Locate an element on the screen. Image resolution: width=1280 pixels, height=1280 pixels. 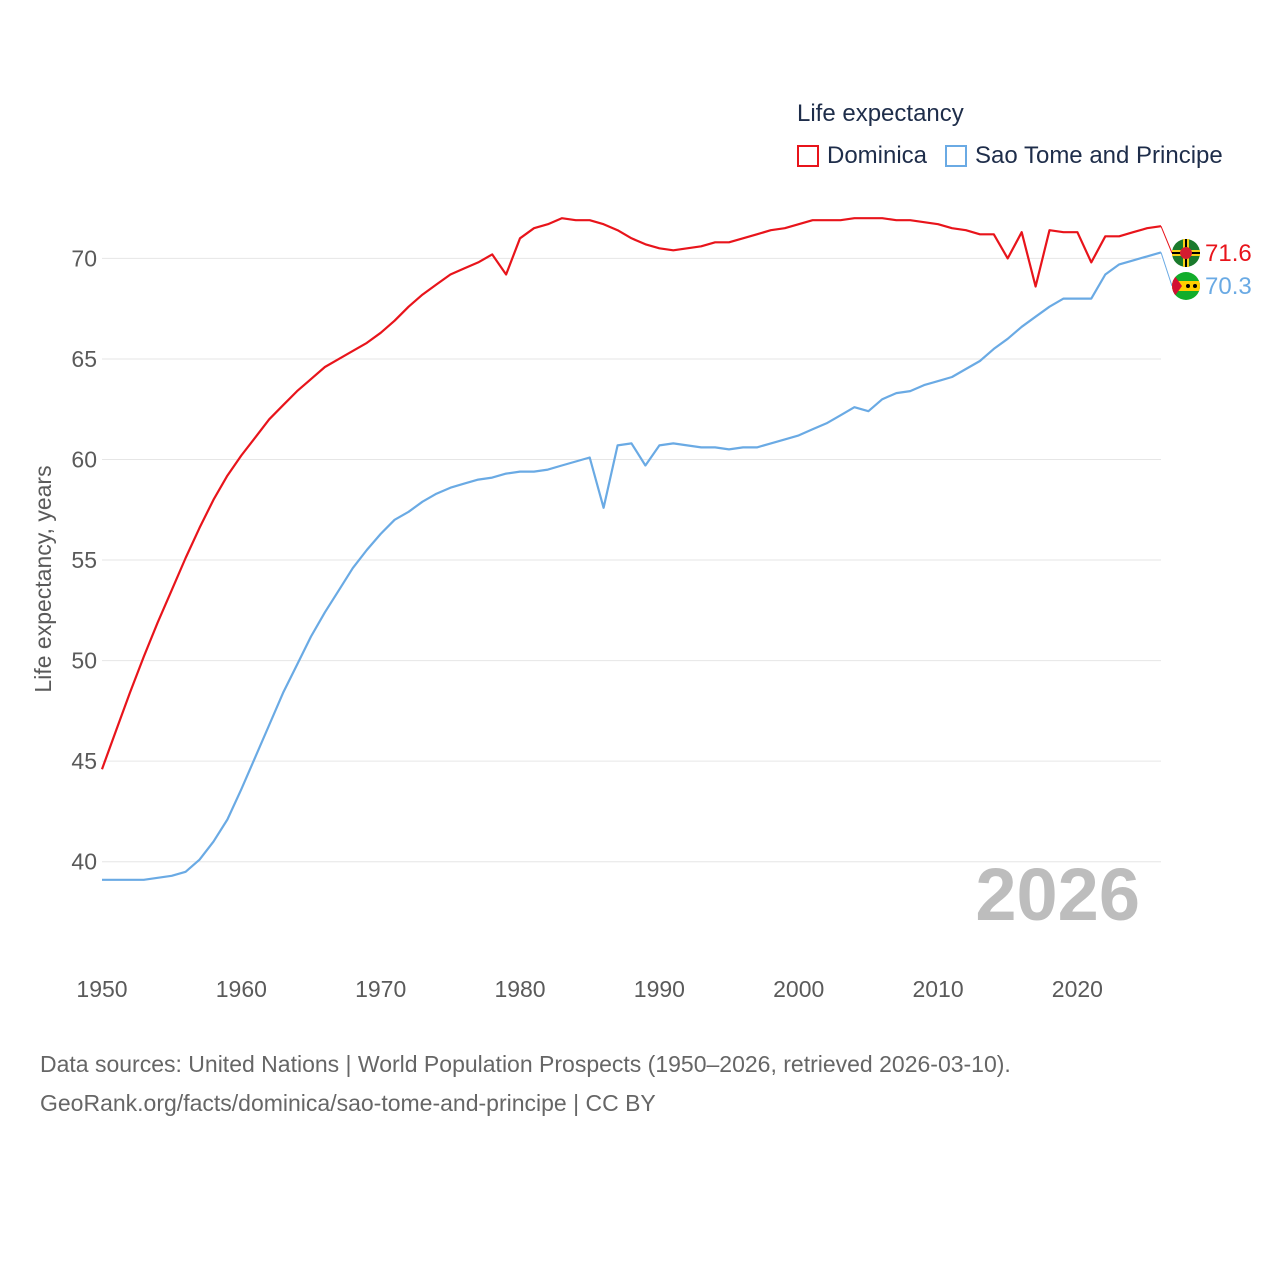
x-tick-label: 1990 is located at coordinates (659, 989).